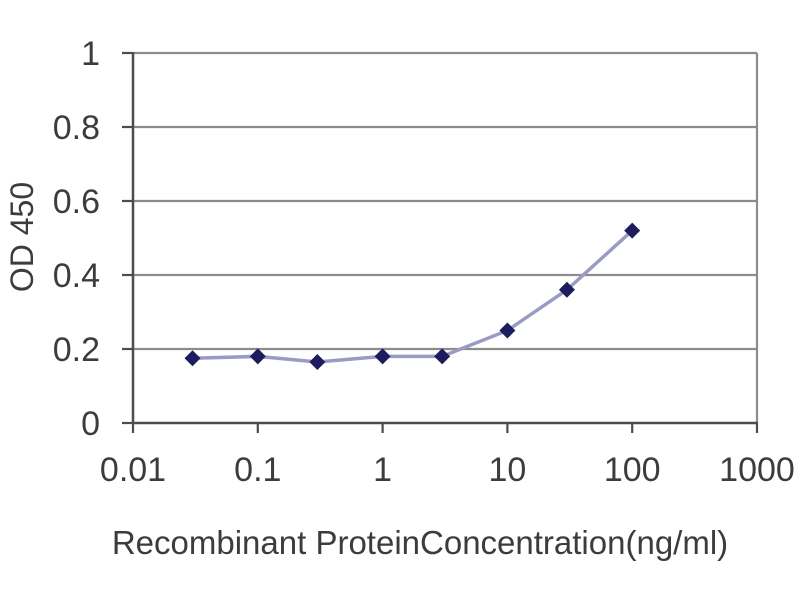 The height and width of the screenshot is (600, 800). I want to click on series-line, so click(413, 296).